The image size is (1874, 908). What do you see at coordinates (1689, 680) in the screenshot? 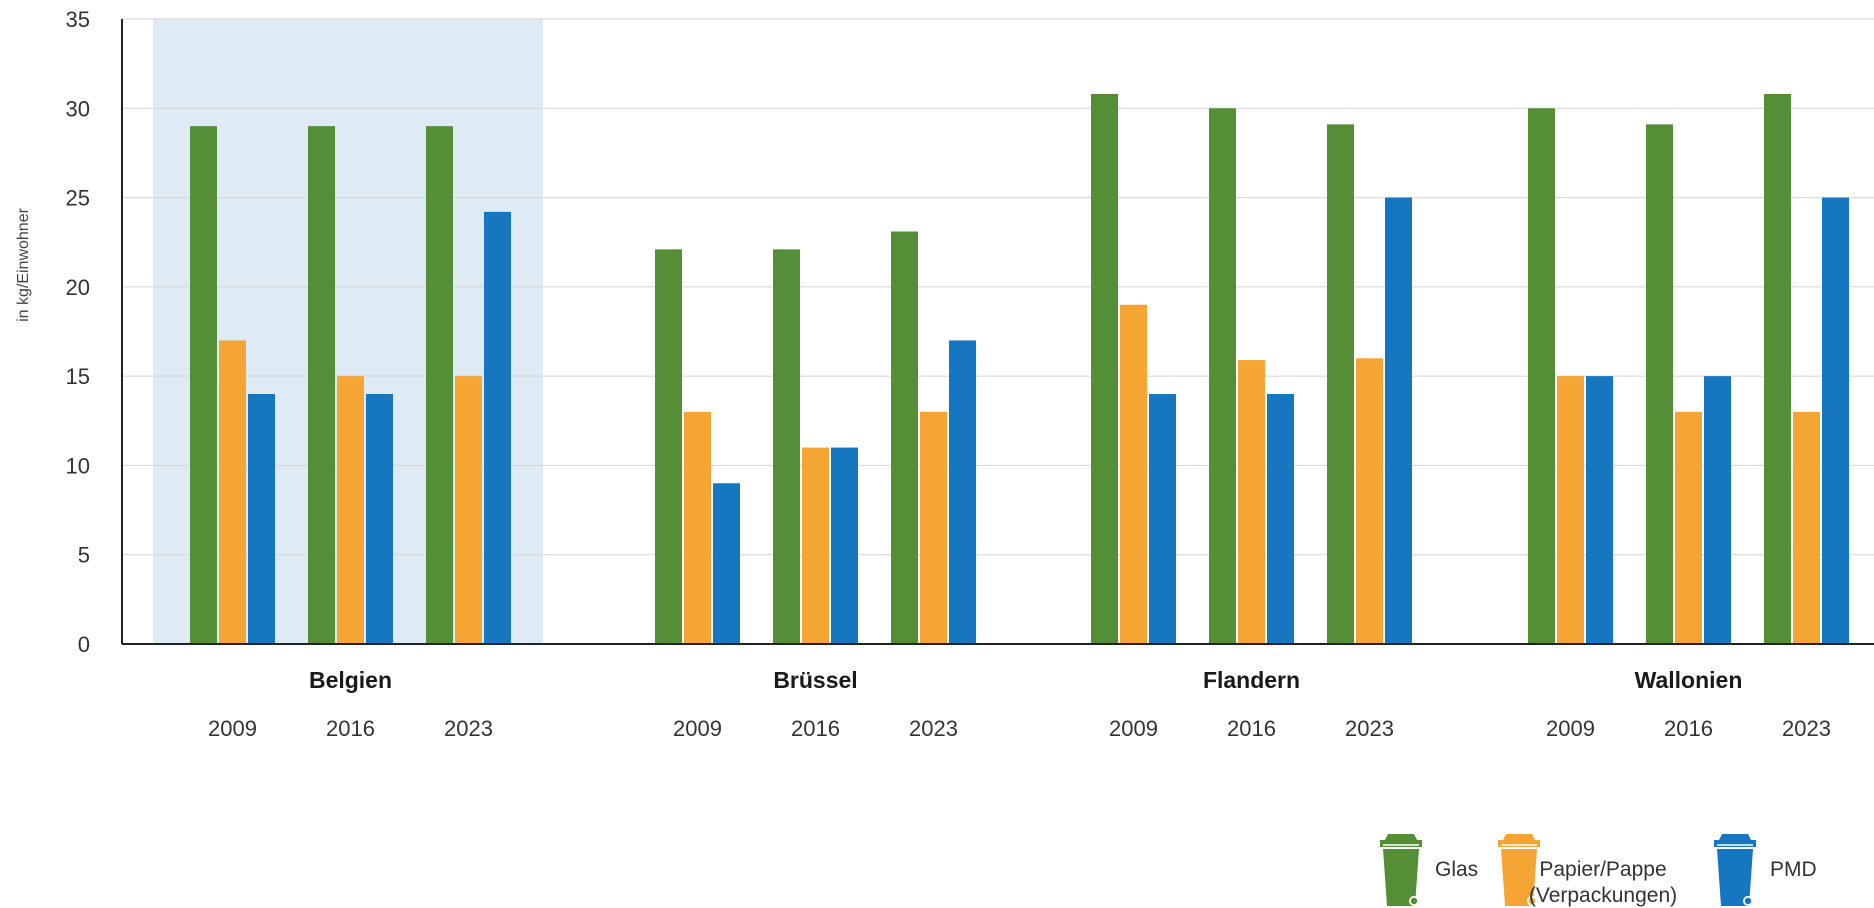
I see `group-label: Wallonien` at bounding box center [1689, 680].